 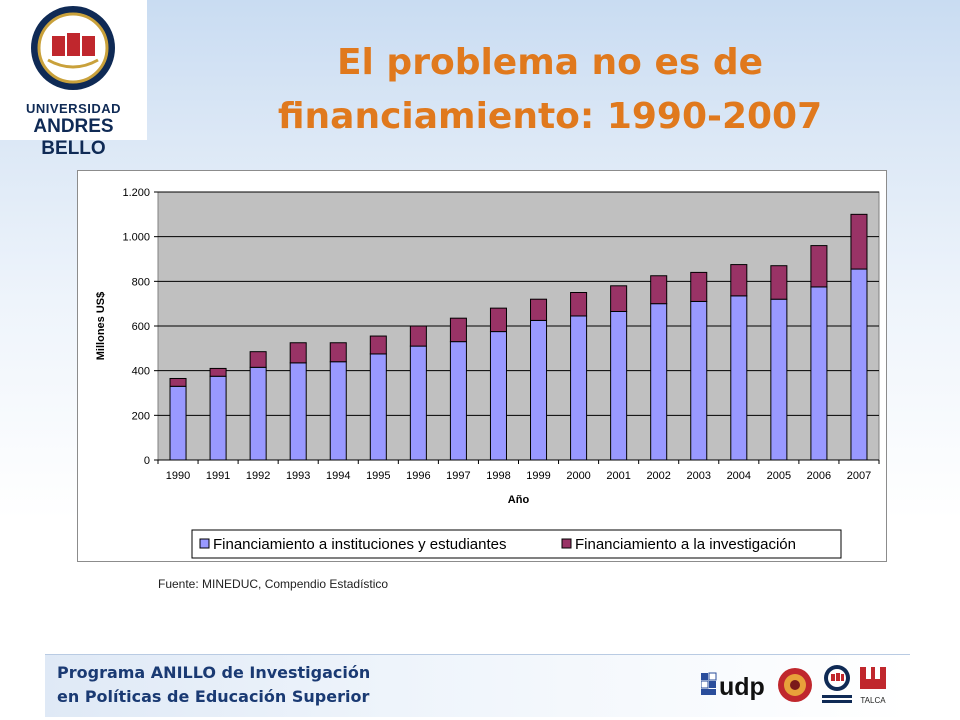 What do you see at coordinates (298, 476) in the screenshot?
I see `x-tick-label: 1993` at bounding box center [298, 476].